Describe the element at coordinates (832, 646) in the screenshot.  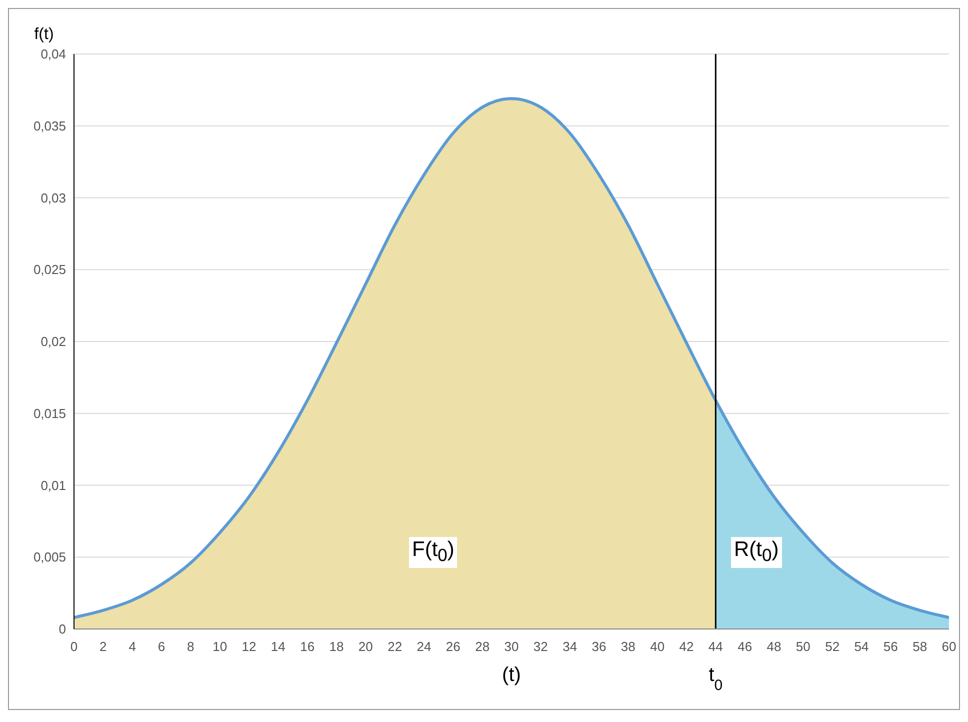
I see `x-tick-label: 52` at that location.